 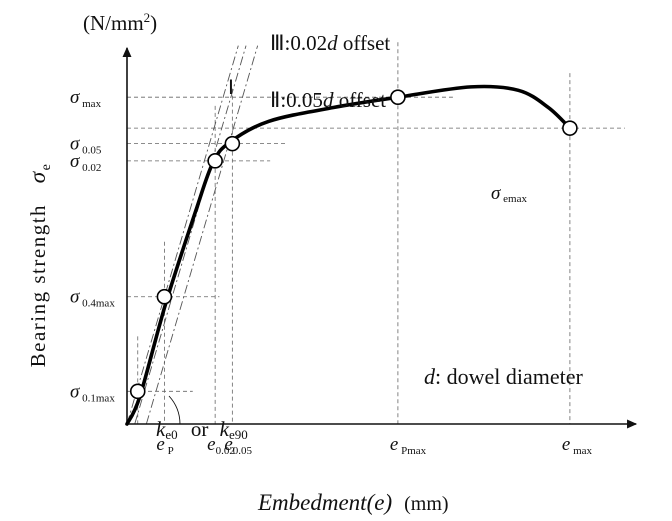 What do you see at coordinates (570, 128) in the screenshot?
I see `point-σemax` at bounding box center [570, 128].